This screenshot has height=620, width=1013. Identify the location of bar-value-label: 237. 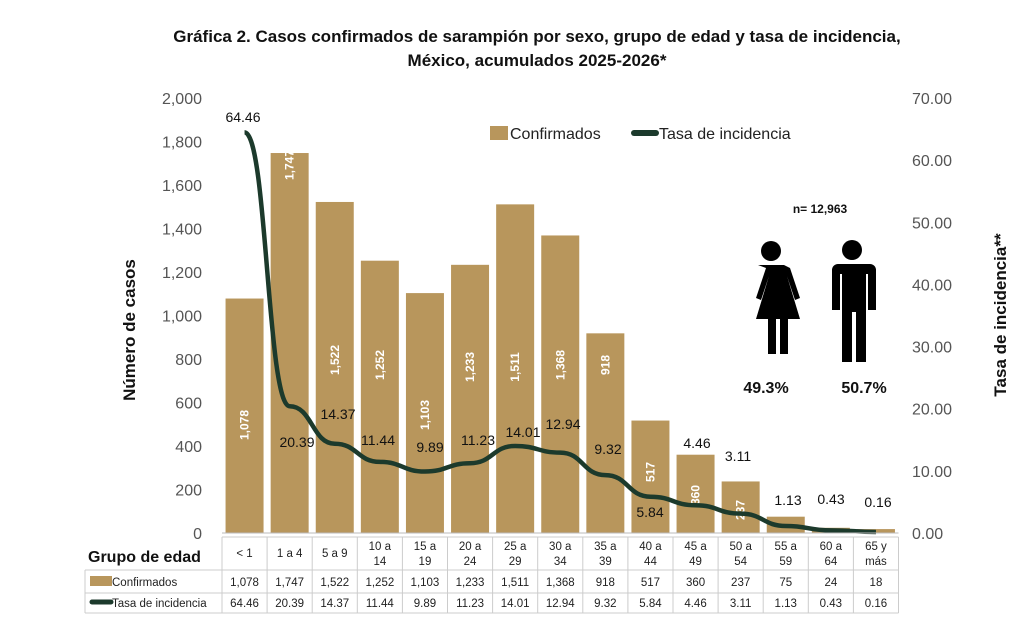
(741, 510).